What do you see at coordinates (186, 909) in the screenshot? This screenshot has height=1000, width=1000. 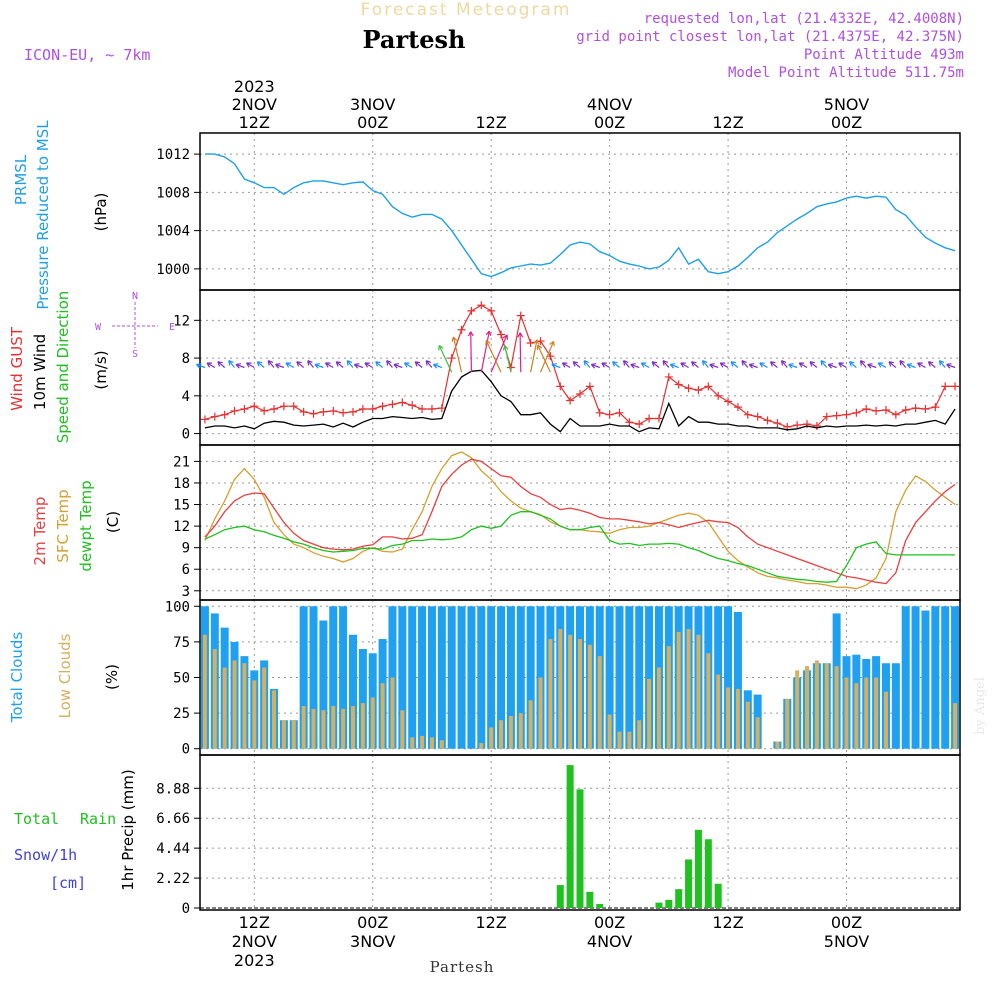 I see `precip-ytick-label: 0` at bounding box center [186, 909].